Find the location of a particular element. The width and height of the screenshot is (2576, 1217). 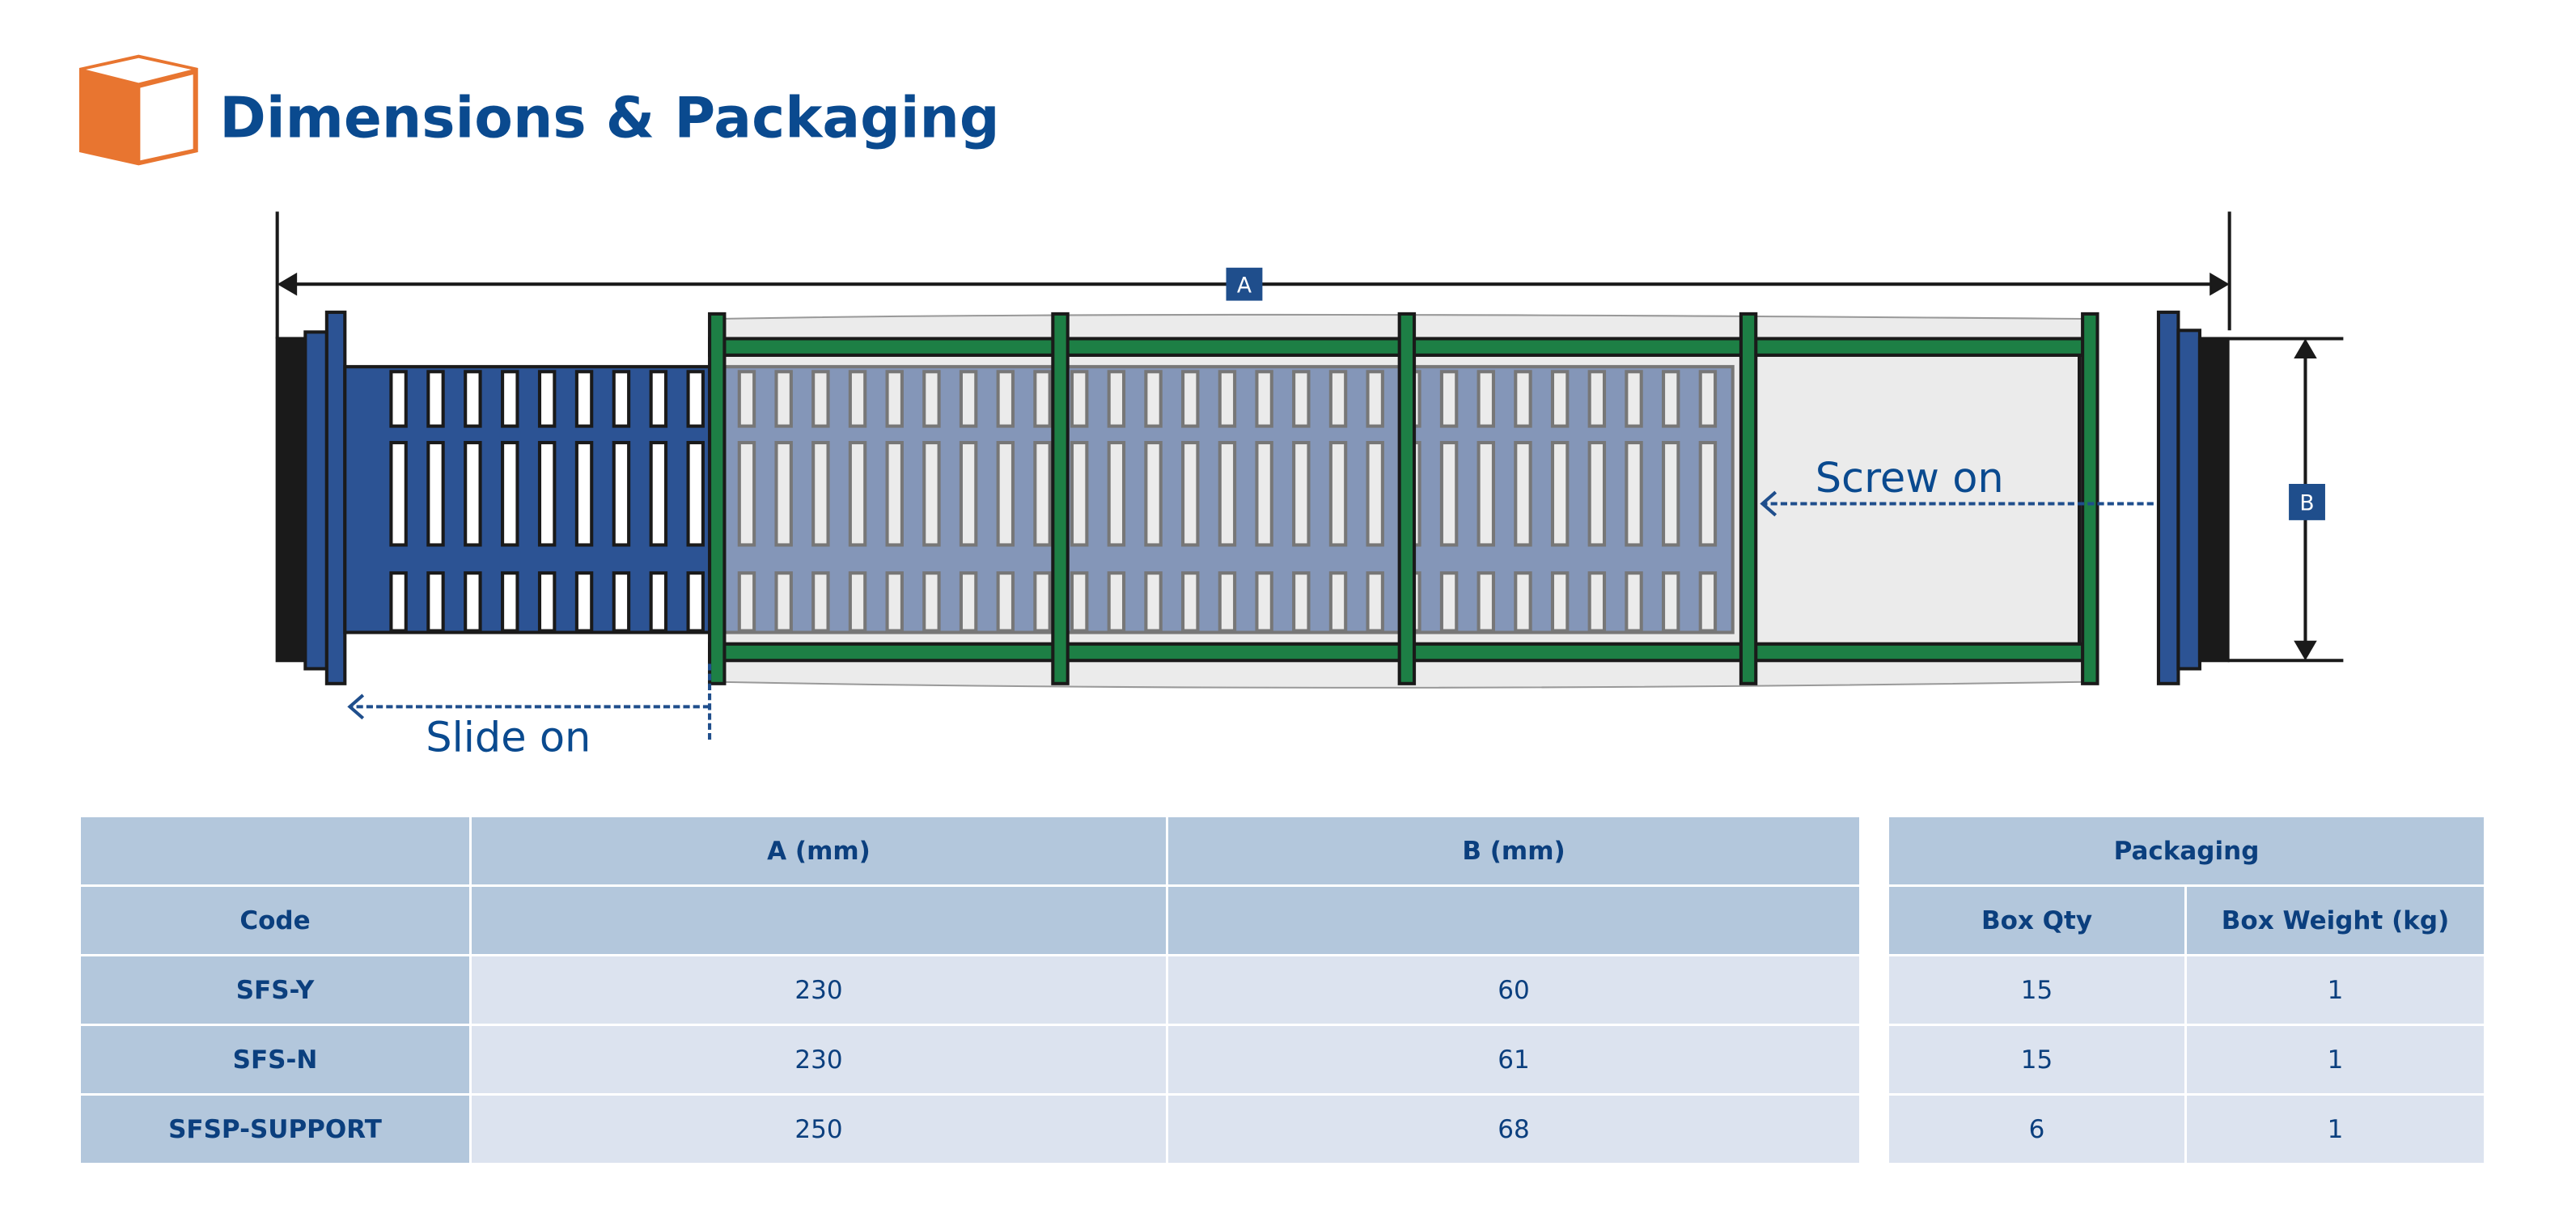

box-icon is located at coordinates (138, 110).